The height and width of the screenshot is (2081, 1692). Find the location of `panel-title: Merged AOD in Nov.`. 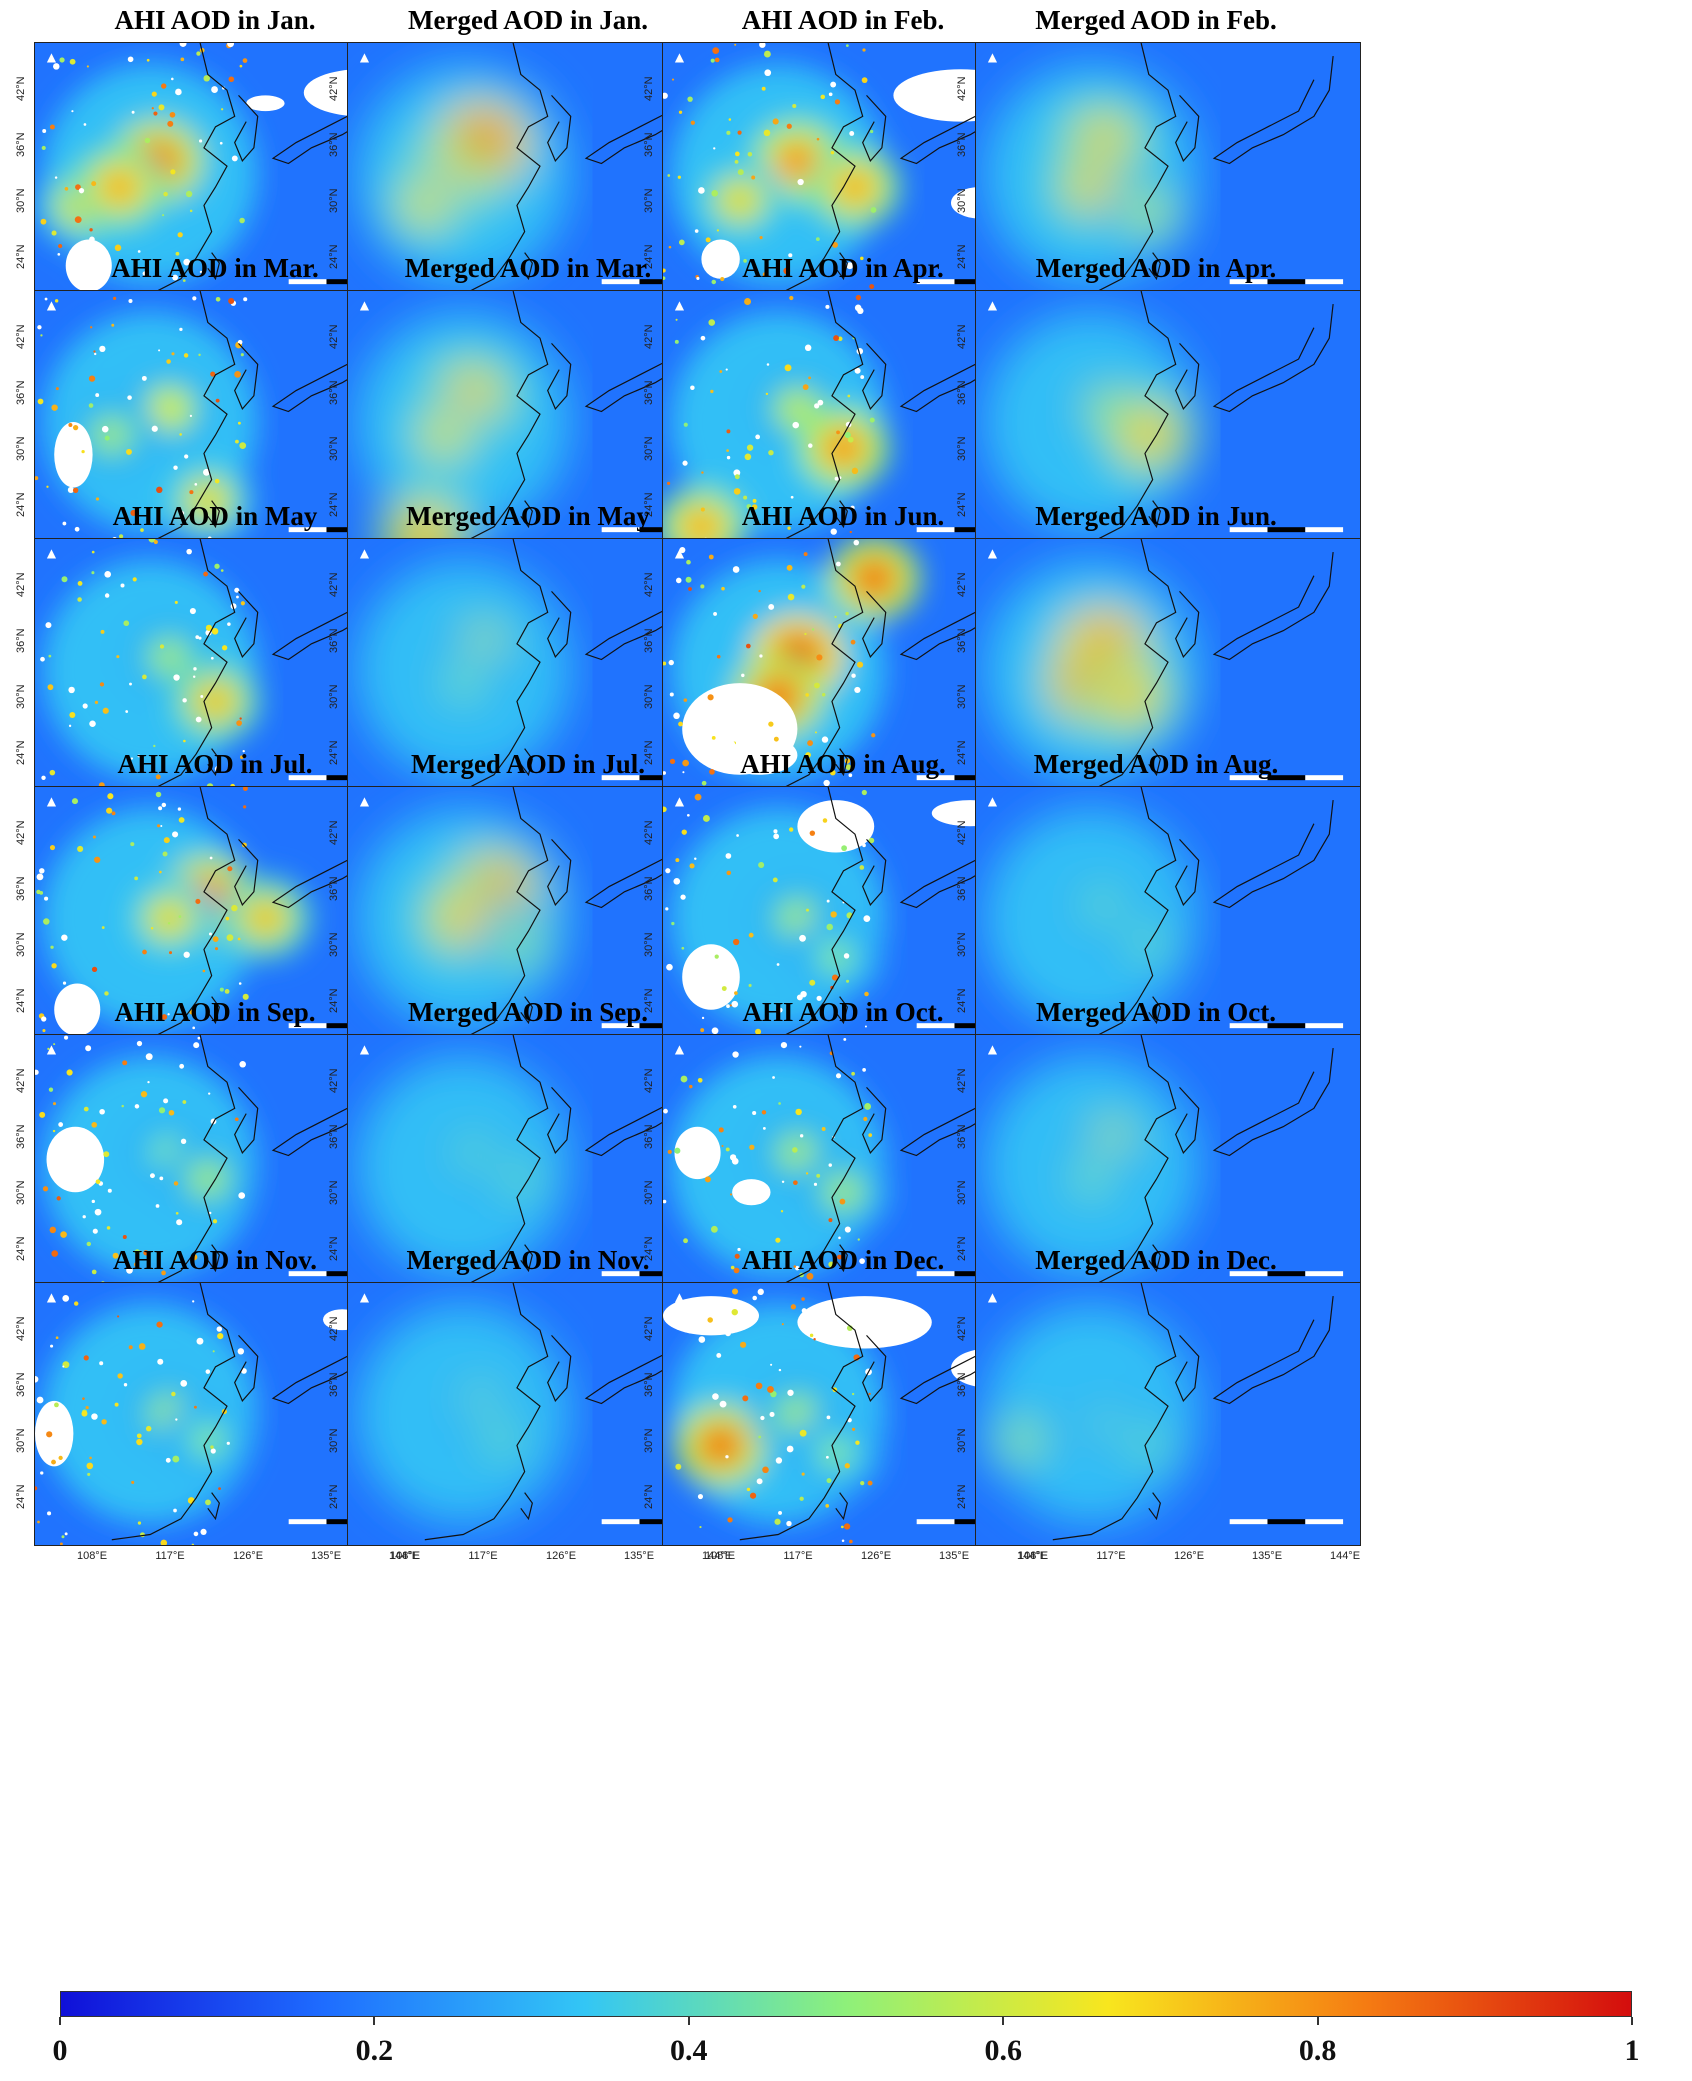

panel-title: Merged AOD in Nov. is located at coordinates (528, 1260).